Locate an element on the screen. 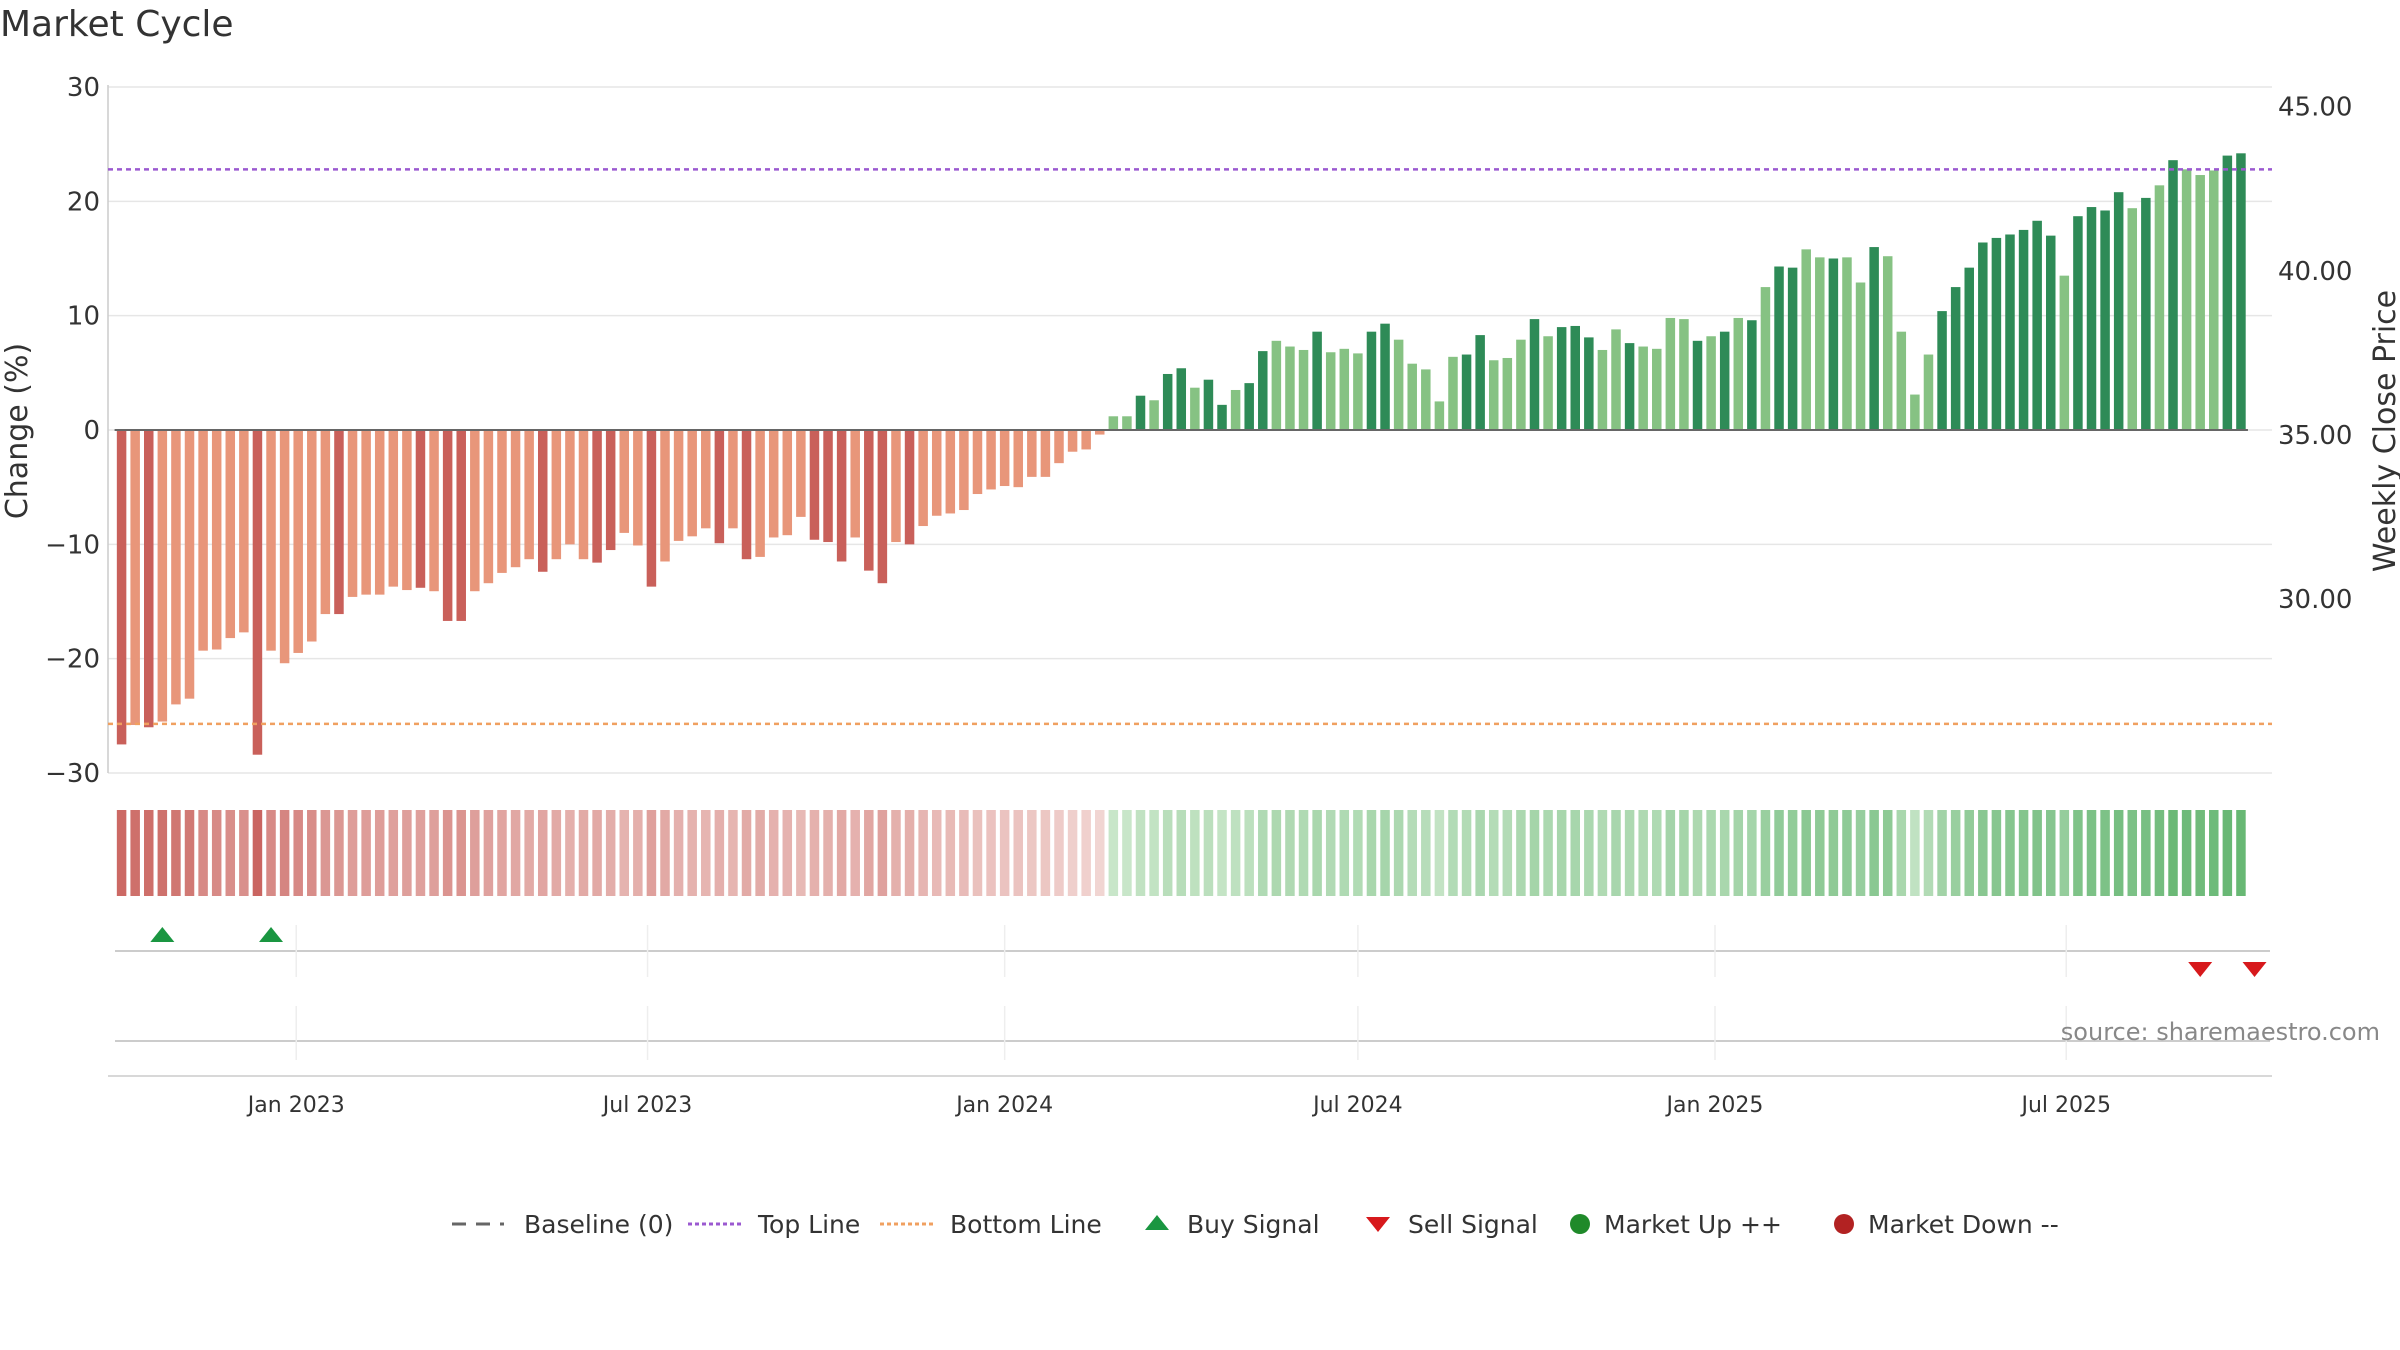 This screenshot has width=2400, height=1350. x-tick-label: Jul 2024 is located at coordinates (1357, 1105).